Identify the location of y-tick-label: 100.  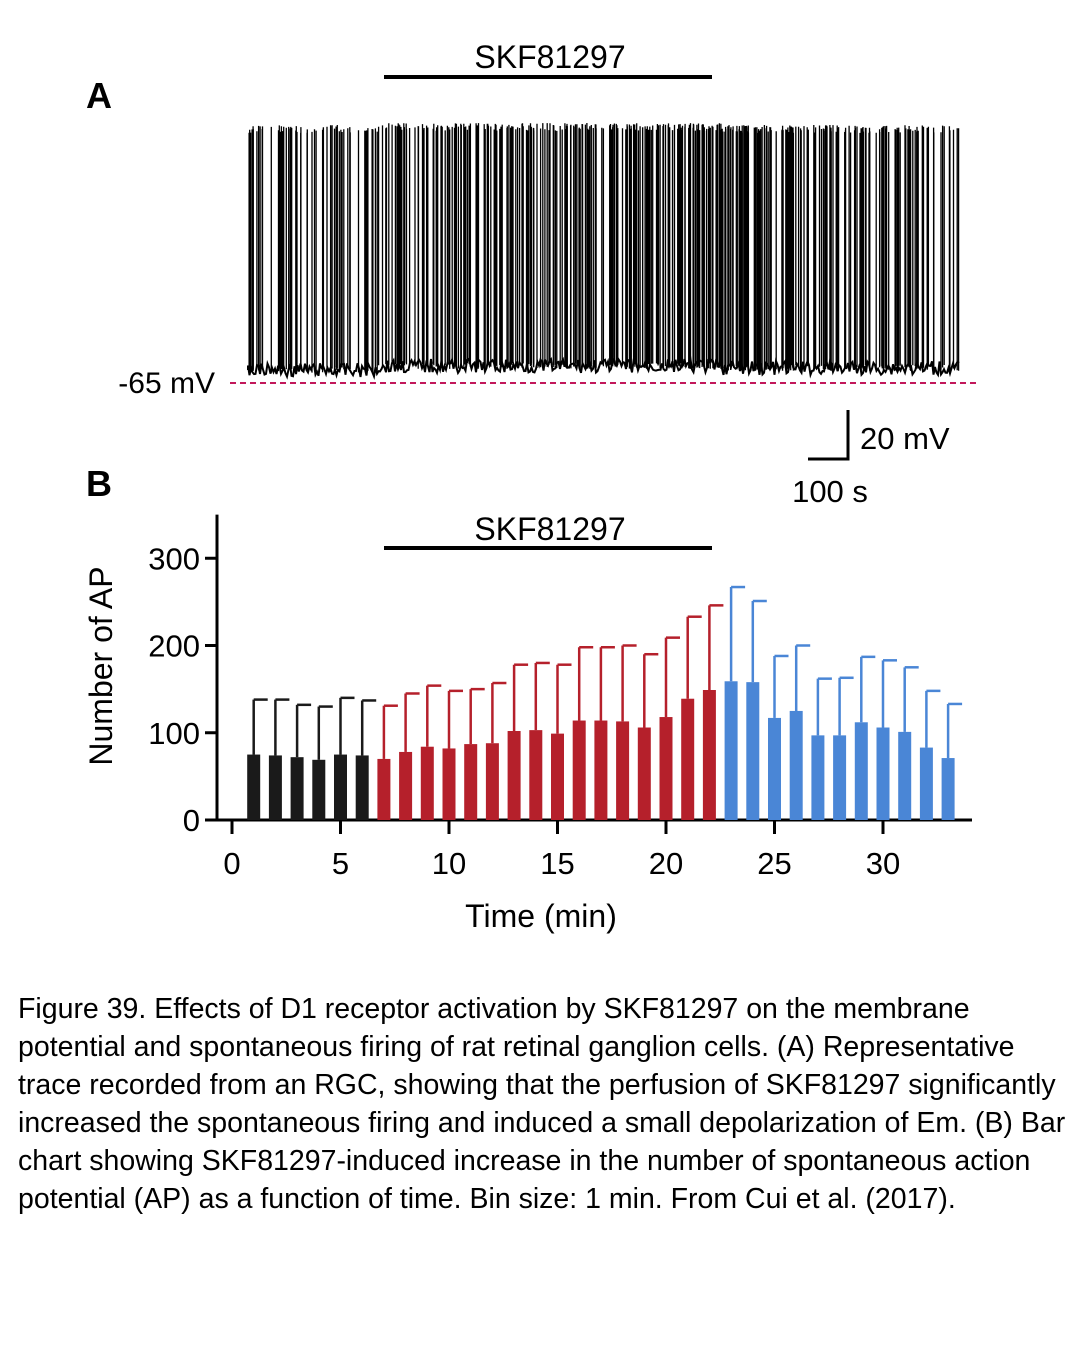
(174, 733).